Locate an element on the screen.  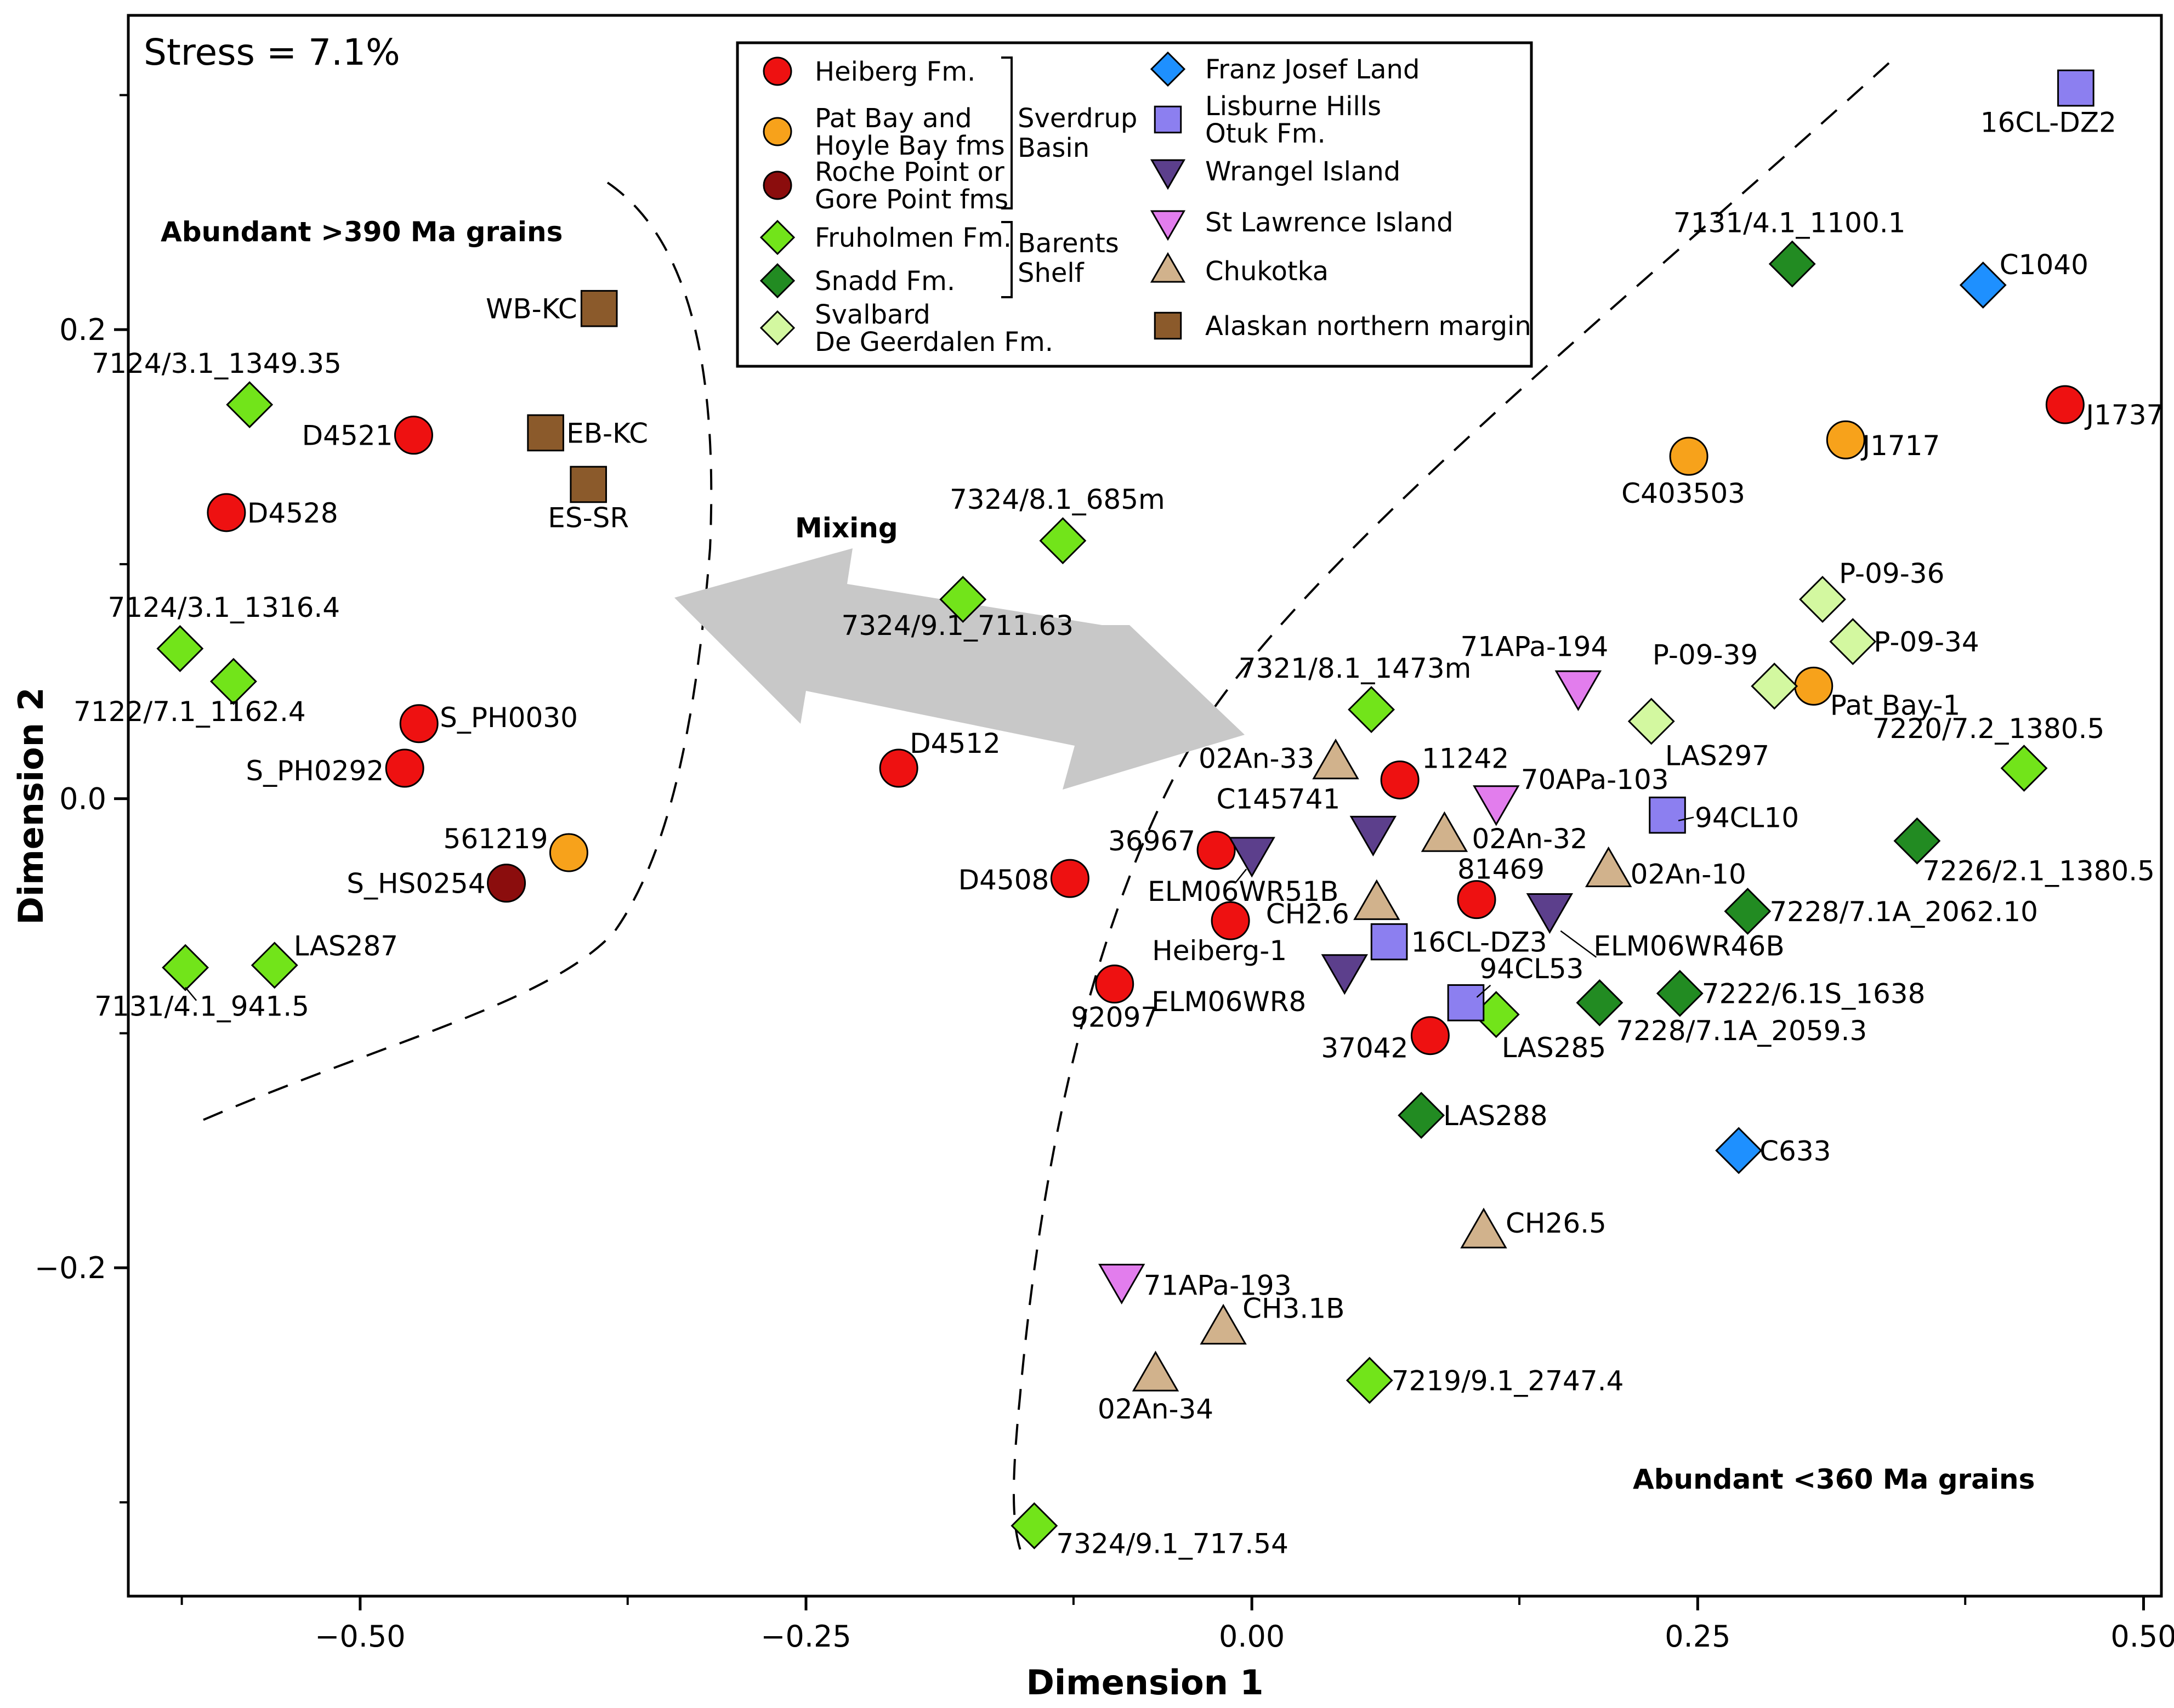
label-71apa-193: 71APa-193 is located at coordinates (1218, 1286).